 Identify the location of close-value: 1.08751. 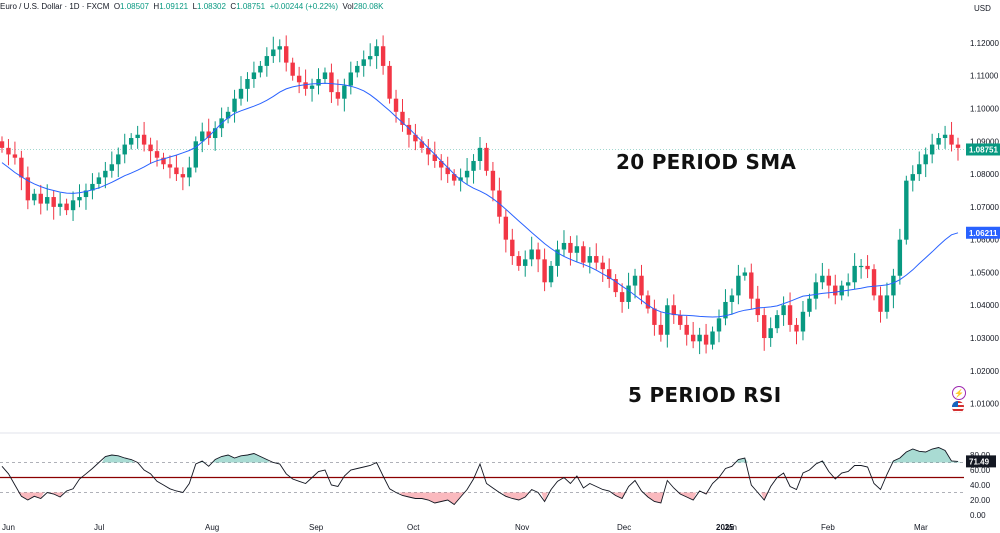
(251, 6).